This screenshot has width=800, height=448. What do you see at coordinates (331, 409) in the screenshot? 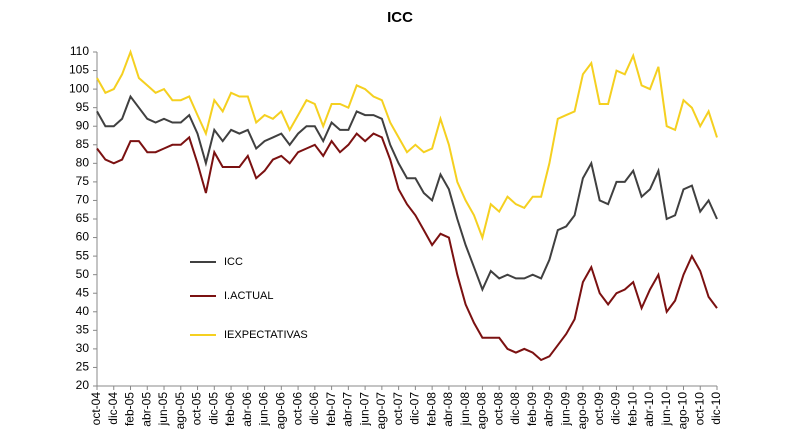
I see `x-tick-label: feb-07` at bounding box center [331, 409].